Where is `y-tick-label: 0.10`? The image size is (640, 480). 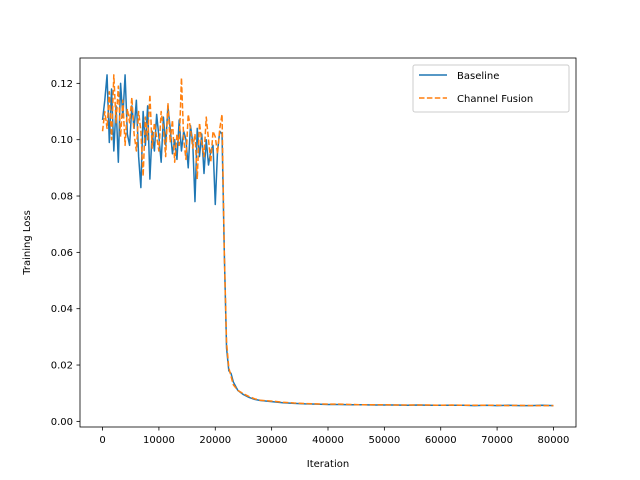
y-tick-label: 0.10 is located at coordinates (62, 140).